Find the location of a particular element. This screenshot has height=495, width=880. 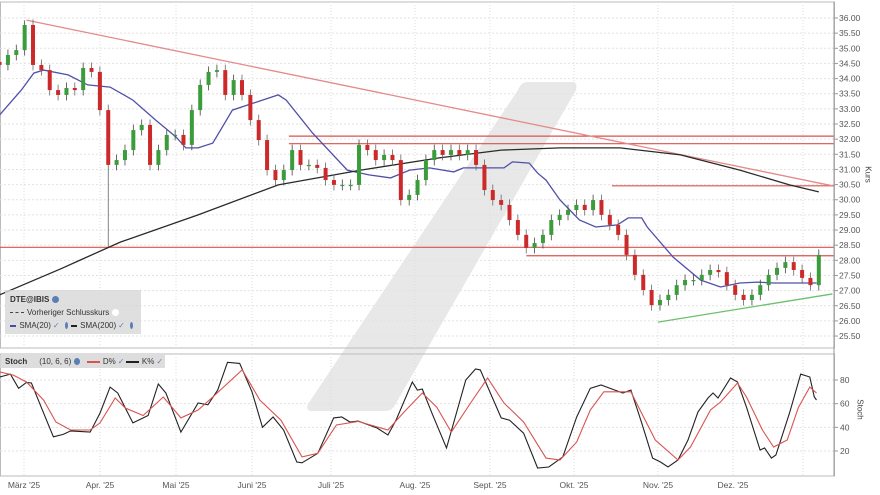

legend-d: D% is located at coordinates (109, 361).